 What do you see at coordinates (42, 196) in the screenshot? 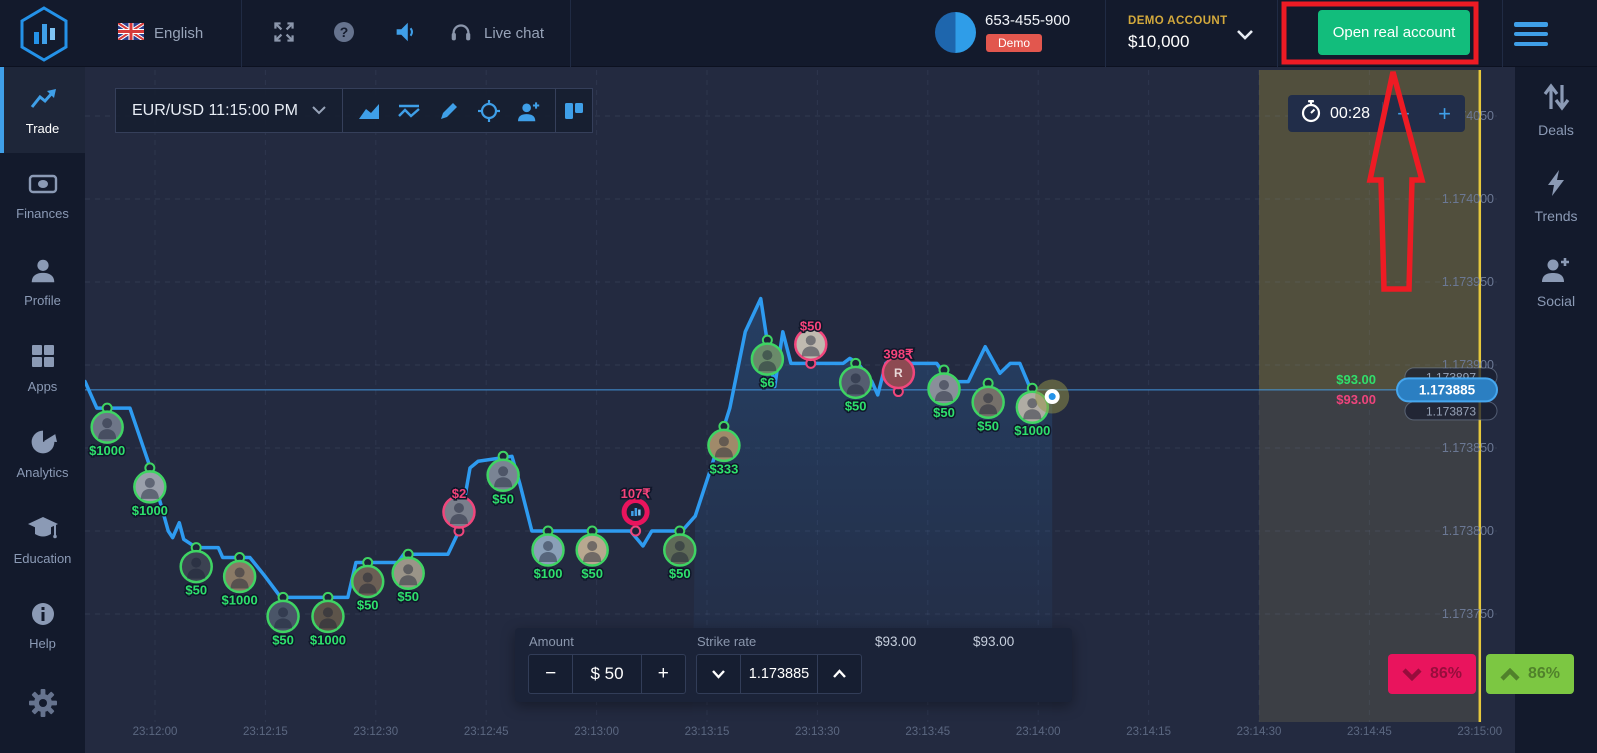
I see `sidebar-item-finances: Finances` at bounding box center [42, 196].